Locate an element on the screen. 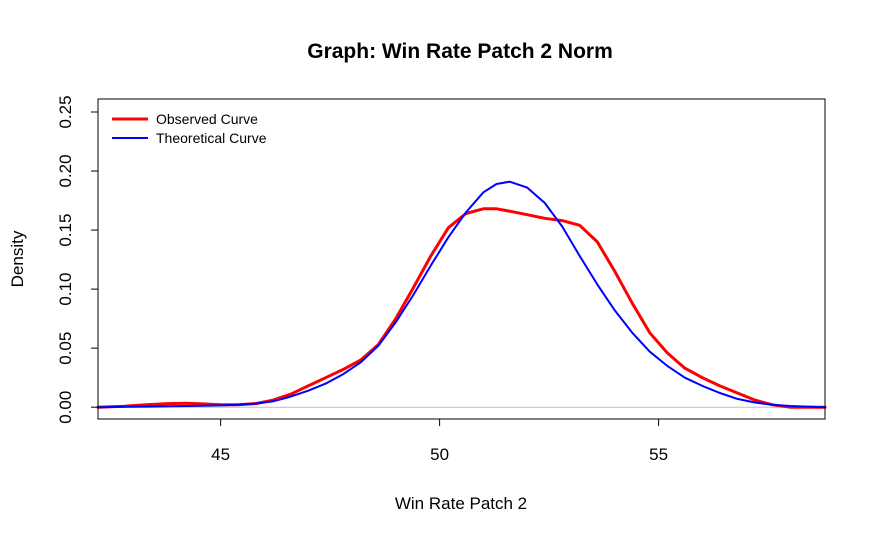 Image resolution: width=875 pixels, height=540 pixels. y-tick-label: 0.00 is located at coordinates (65, 407).